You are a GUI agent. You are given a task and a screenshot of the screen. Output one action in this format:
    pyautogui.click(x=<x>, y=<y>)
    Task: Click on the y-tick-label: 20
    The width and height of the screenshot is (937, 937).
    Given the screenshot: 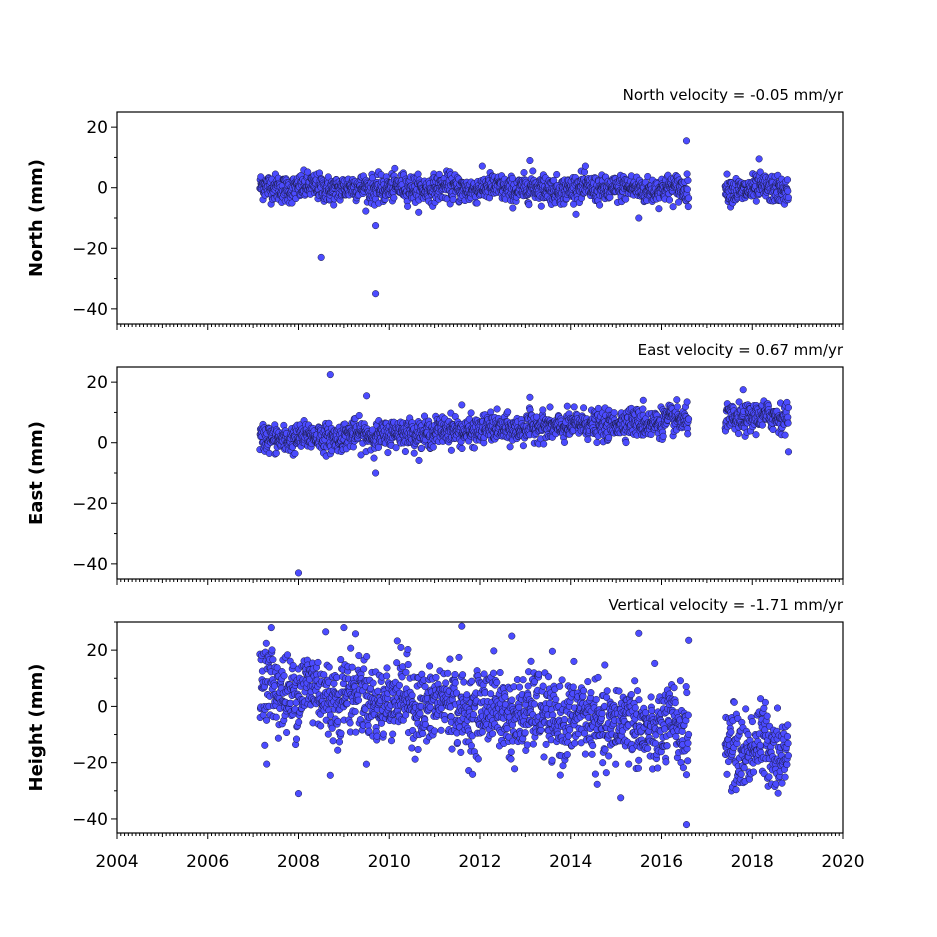 What is the action you would take?
    pyautogui.click(x=97, y=128)
    